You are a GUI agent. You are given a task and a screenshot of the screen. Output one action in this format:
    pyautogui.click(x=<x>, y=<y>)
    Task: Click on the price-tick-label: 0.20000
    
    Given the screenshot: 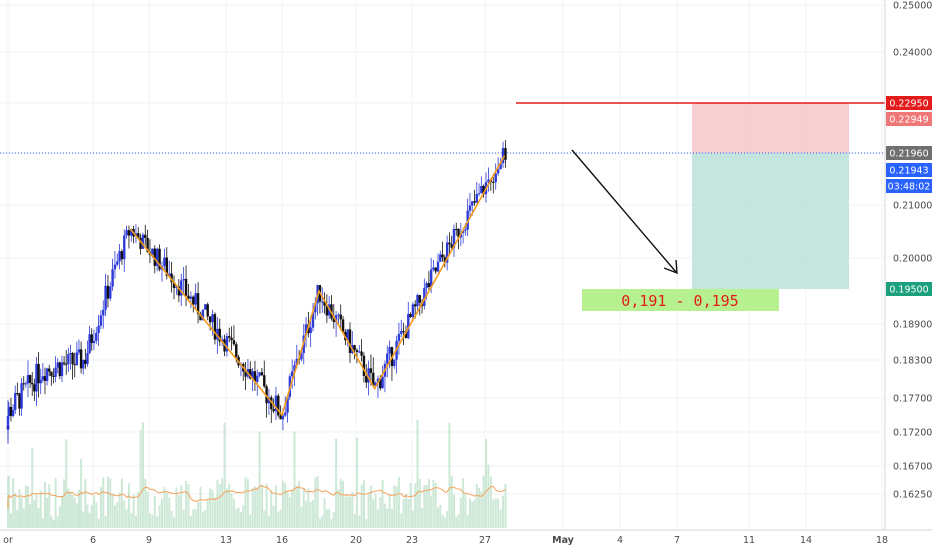 What is the action you would take?
    pyautogui.click(x=912, y=259)
    